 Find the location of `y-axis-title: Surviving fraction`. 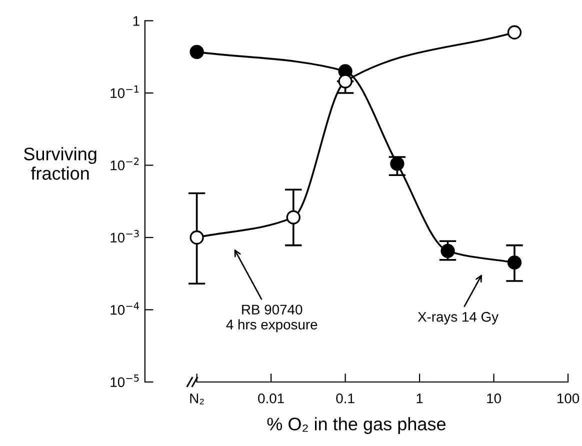

y-axis-title: Surviving fraction is located at coordinates (60, 163).